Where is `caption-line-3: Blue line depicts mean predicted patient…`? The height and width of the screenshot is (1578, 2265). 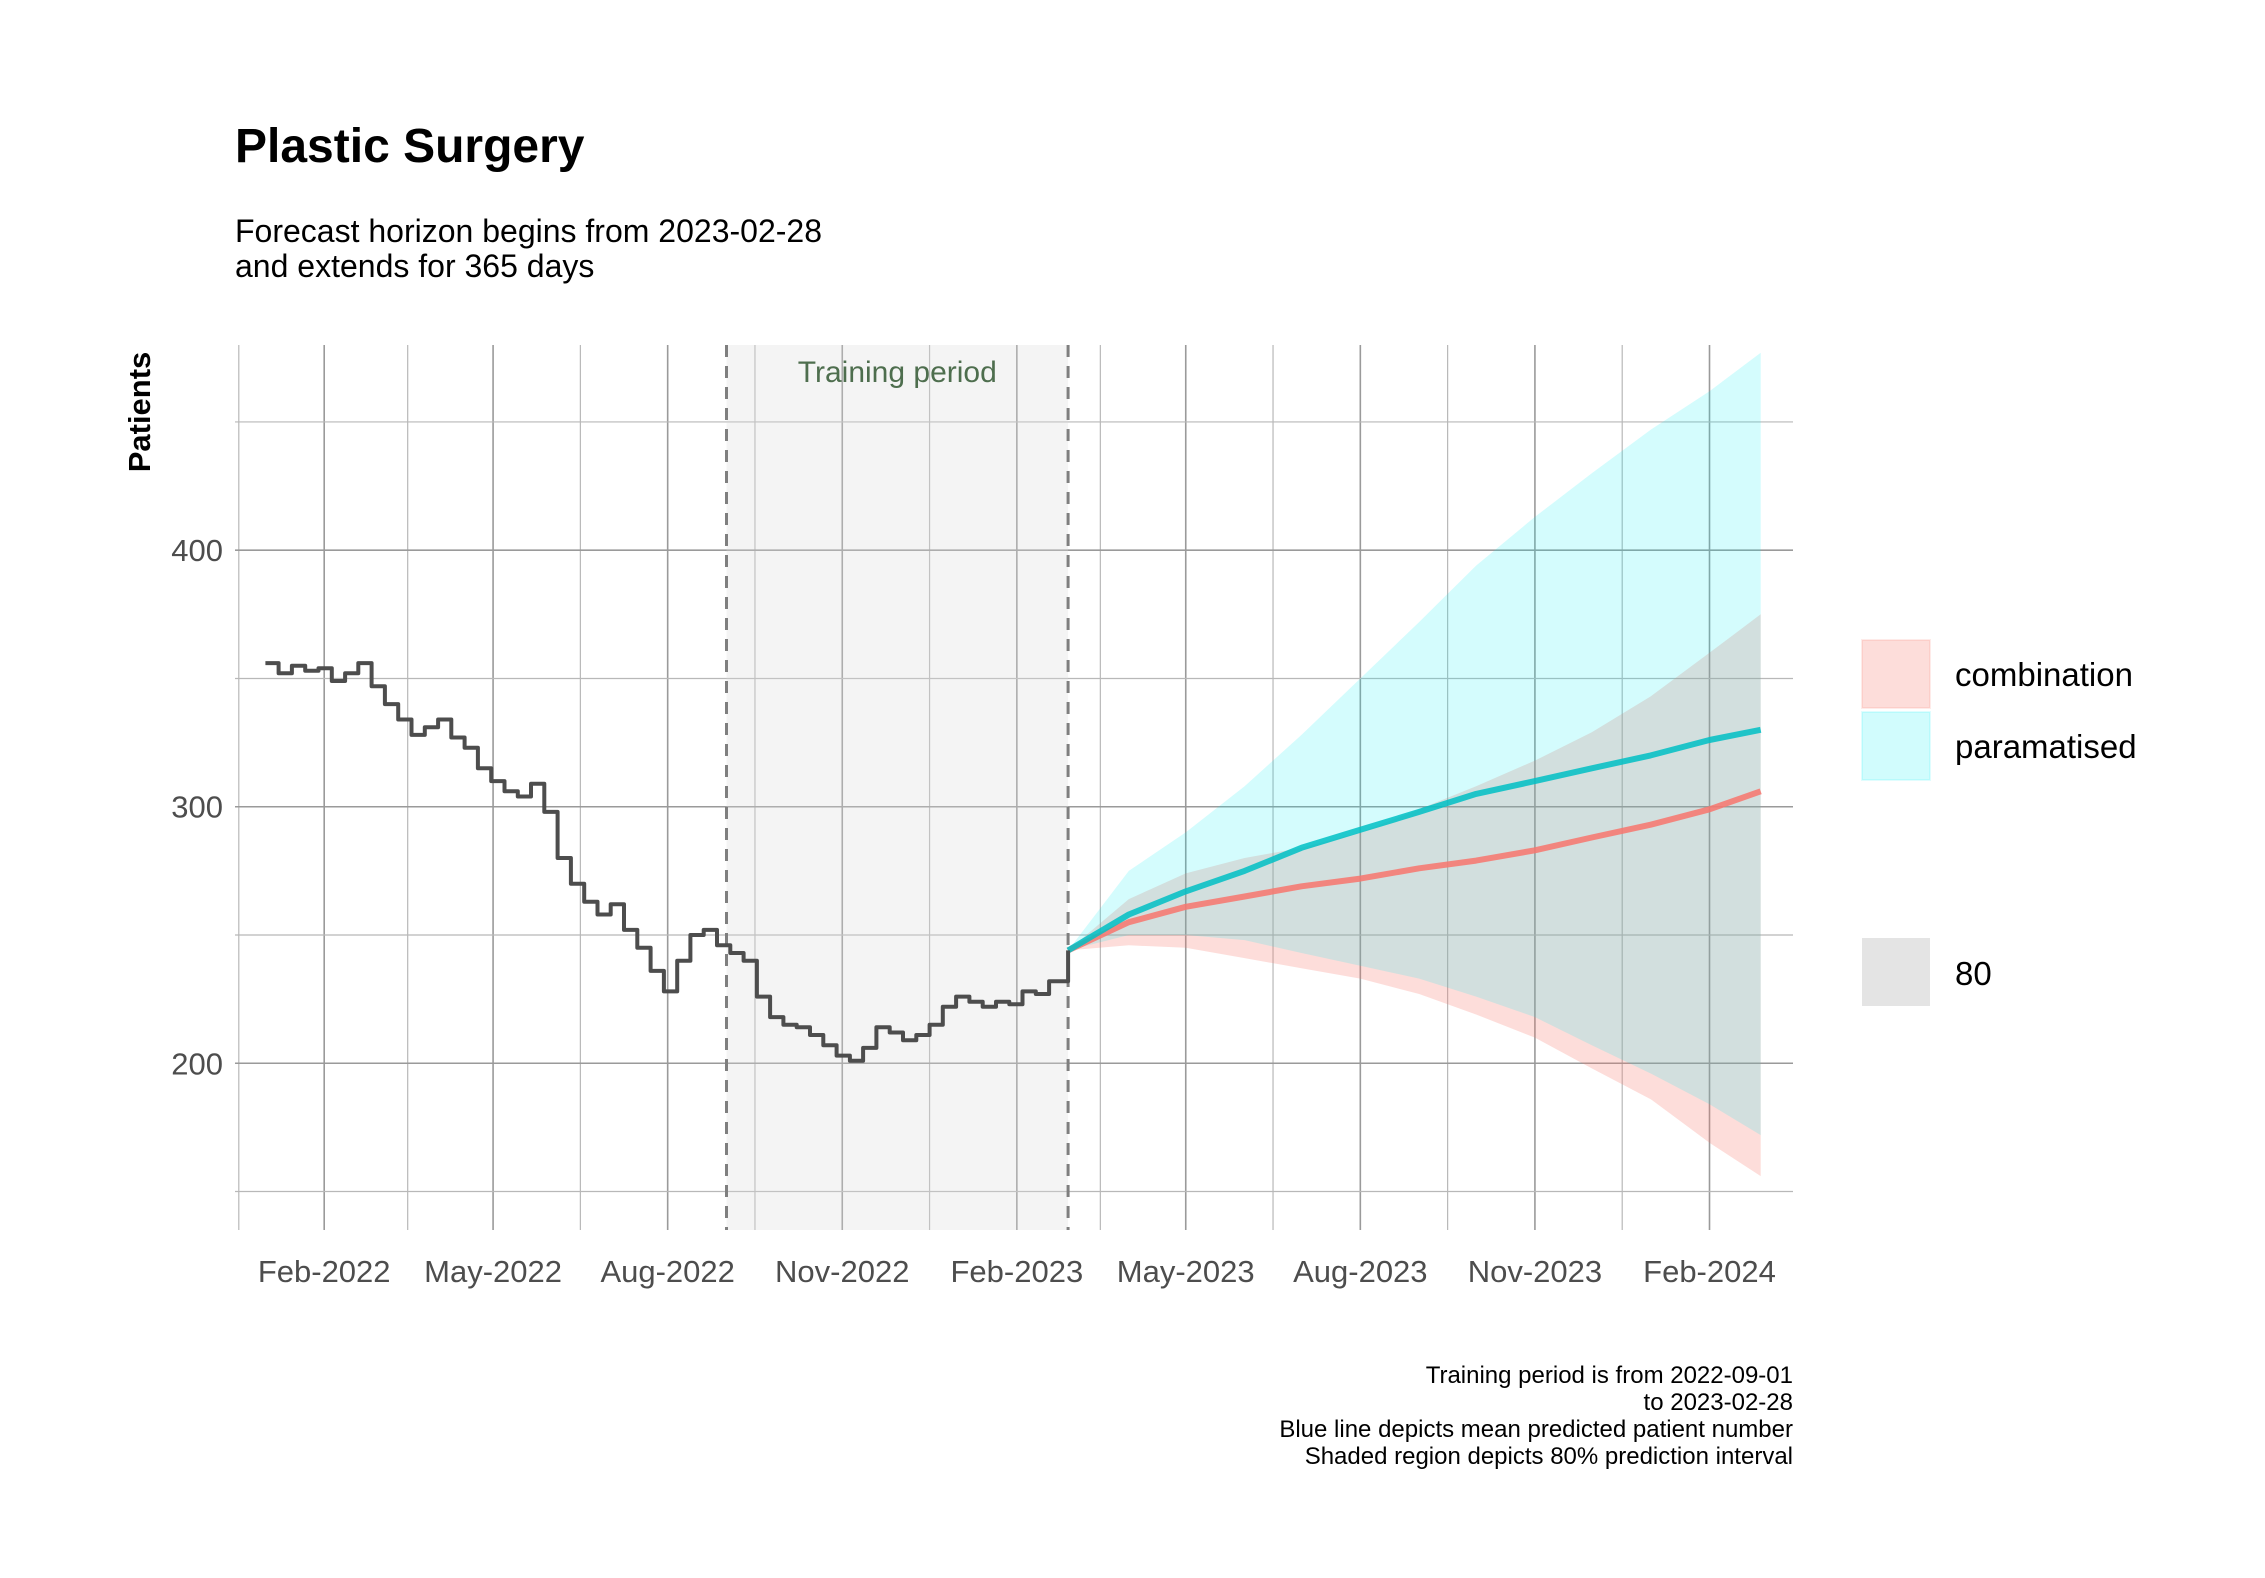
caption-line-3: Blue line depicts mean predicted patient… is located at coordinates (1536, 1429).